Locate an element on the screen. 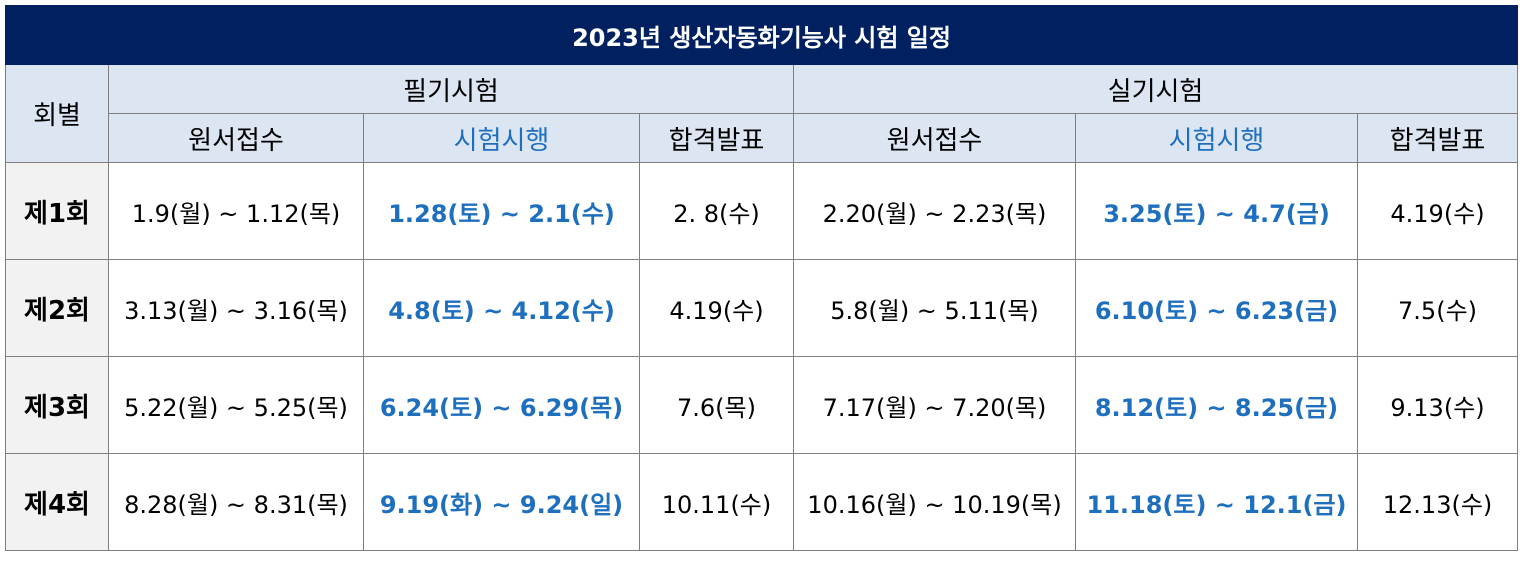 The height and width of the screenshot is (562, 1523). written-application-header: 원서접수 is located at coordinates (236, 138).